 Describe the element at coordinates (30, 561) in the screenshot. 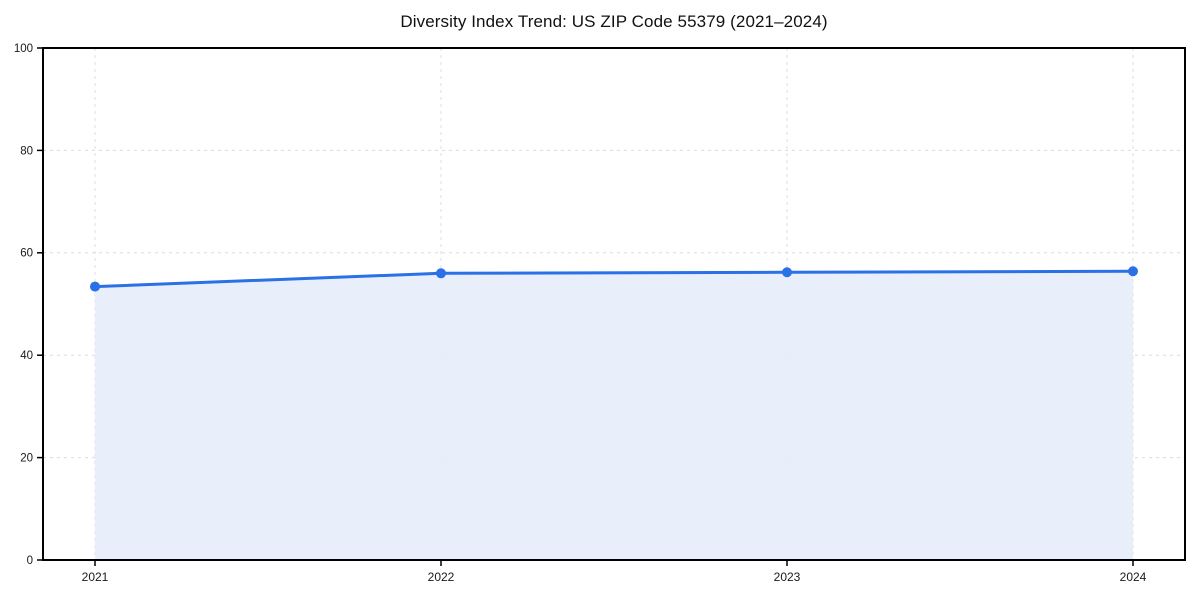

I see `y-tick-label: 0` at that location.